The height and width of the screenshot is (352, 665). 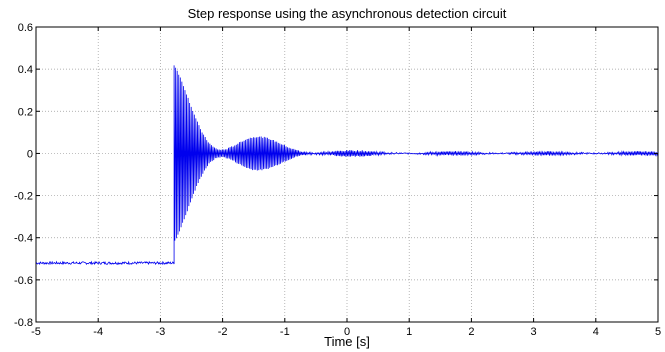 I want to click on x-tick-label: 5, so click(x=658, y=332).